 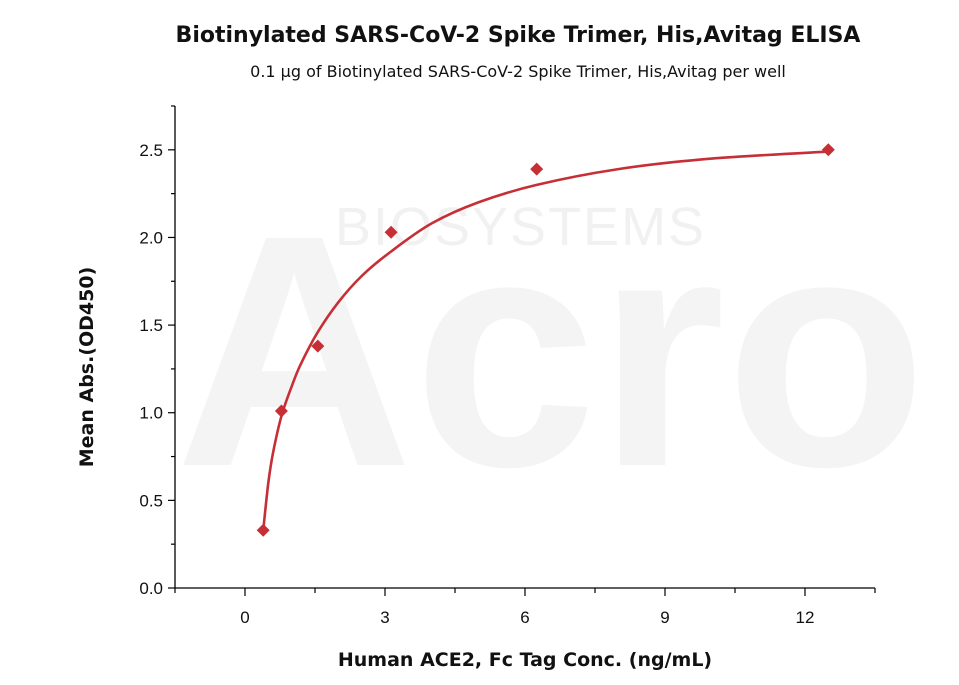 What do you see at coordinates (151, 237) in the screenshot?
I see `y-tick-label: 2.0` at bounding box center [151, 237].